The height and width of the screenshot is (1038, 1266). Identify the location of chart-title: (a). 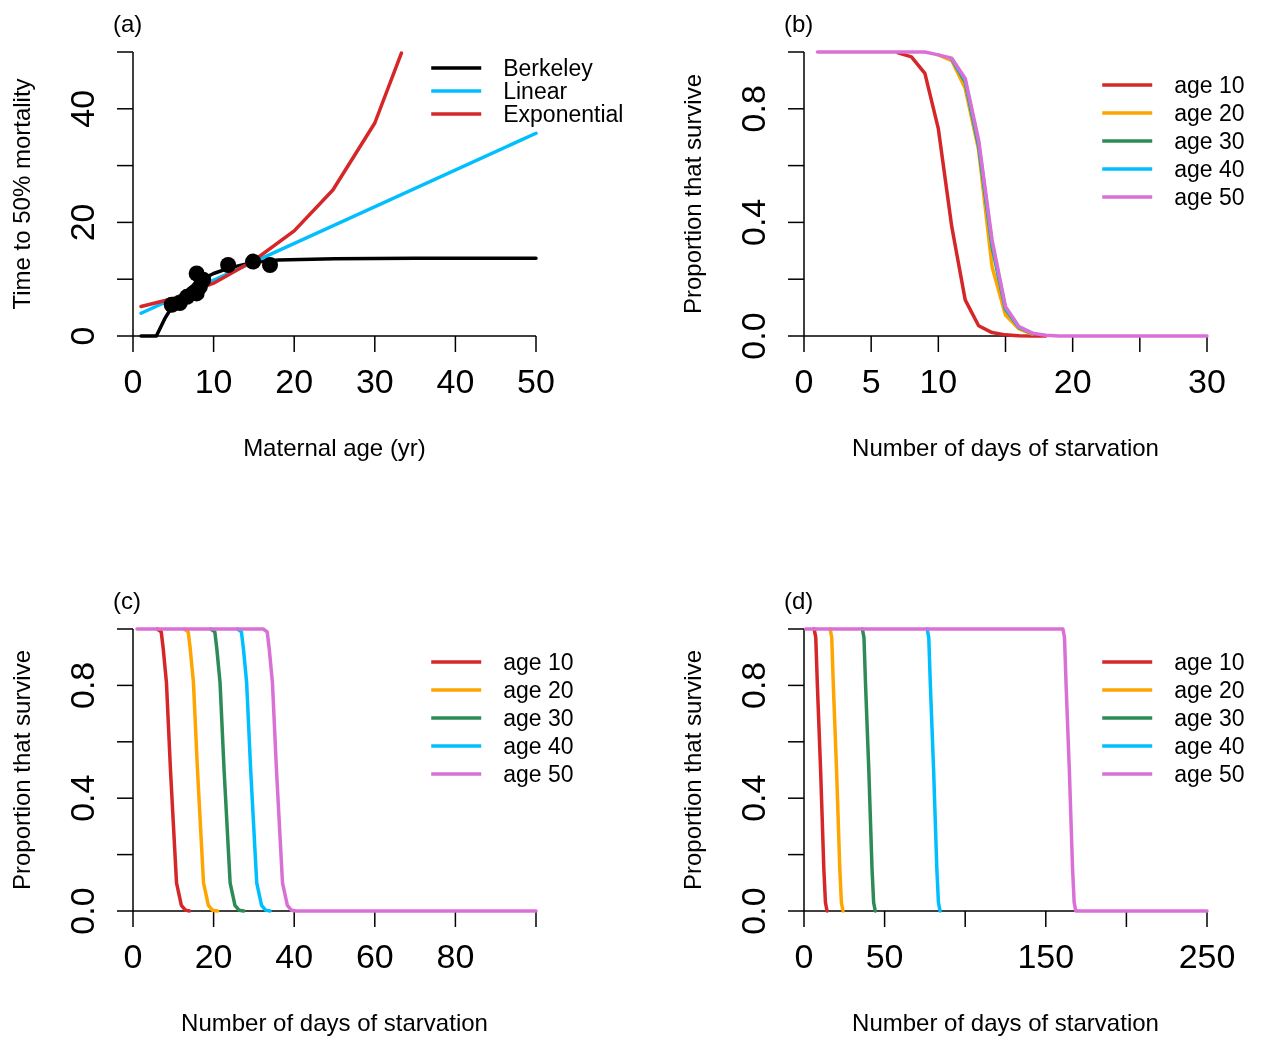
(128, 23).